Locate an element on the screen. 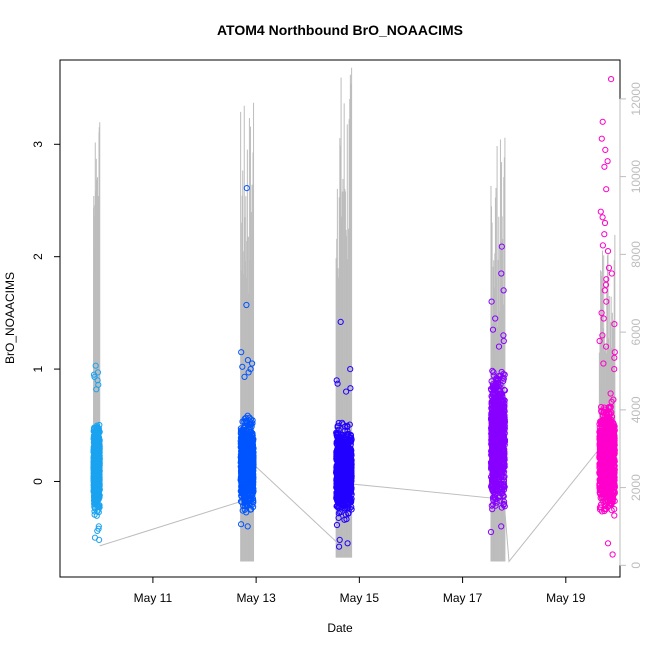  y2-tick-label: 6000 is located at coordinates (636, 331).